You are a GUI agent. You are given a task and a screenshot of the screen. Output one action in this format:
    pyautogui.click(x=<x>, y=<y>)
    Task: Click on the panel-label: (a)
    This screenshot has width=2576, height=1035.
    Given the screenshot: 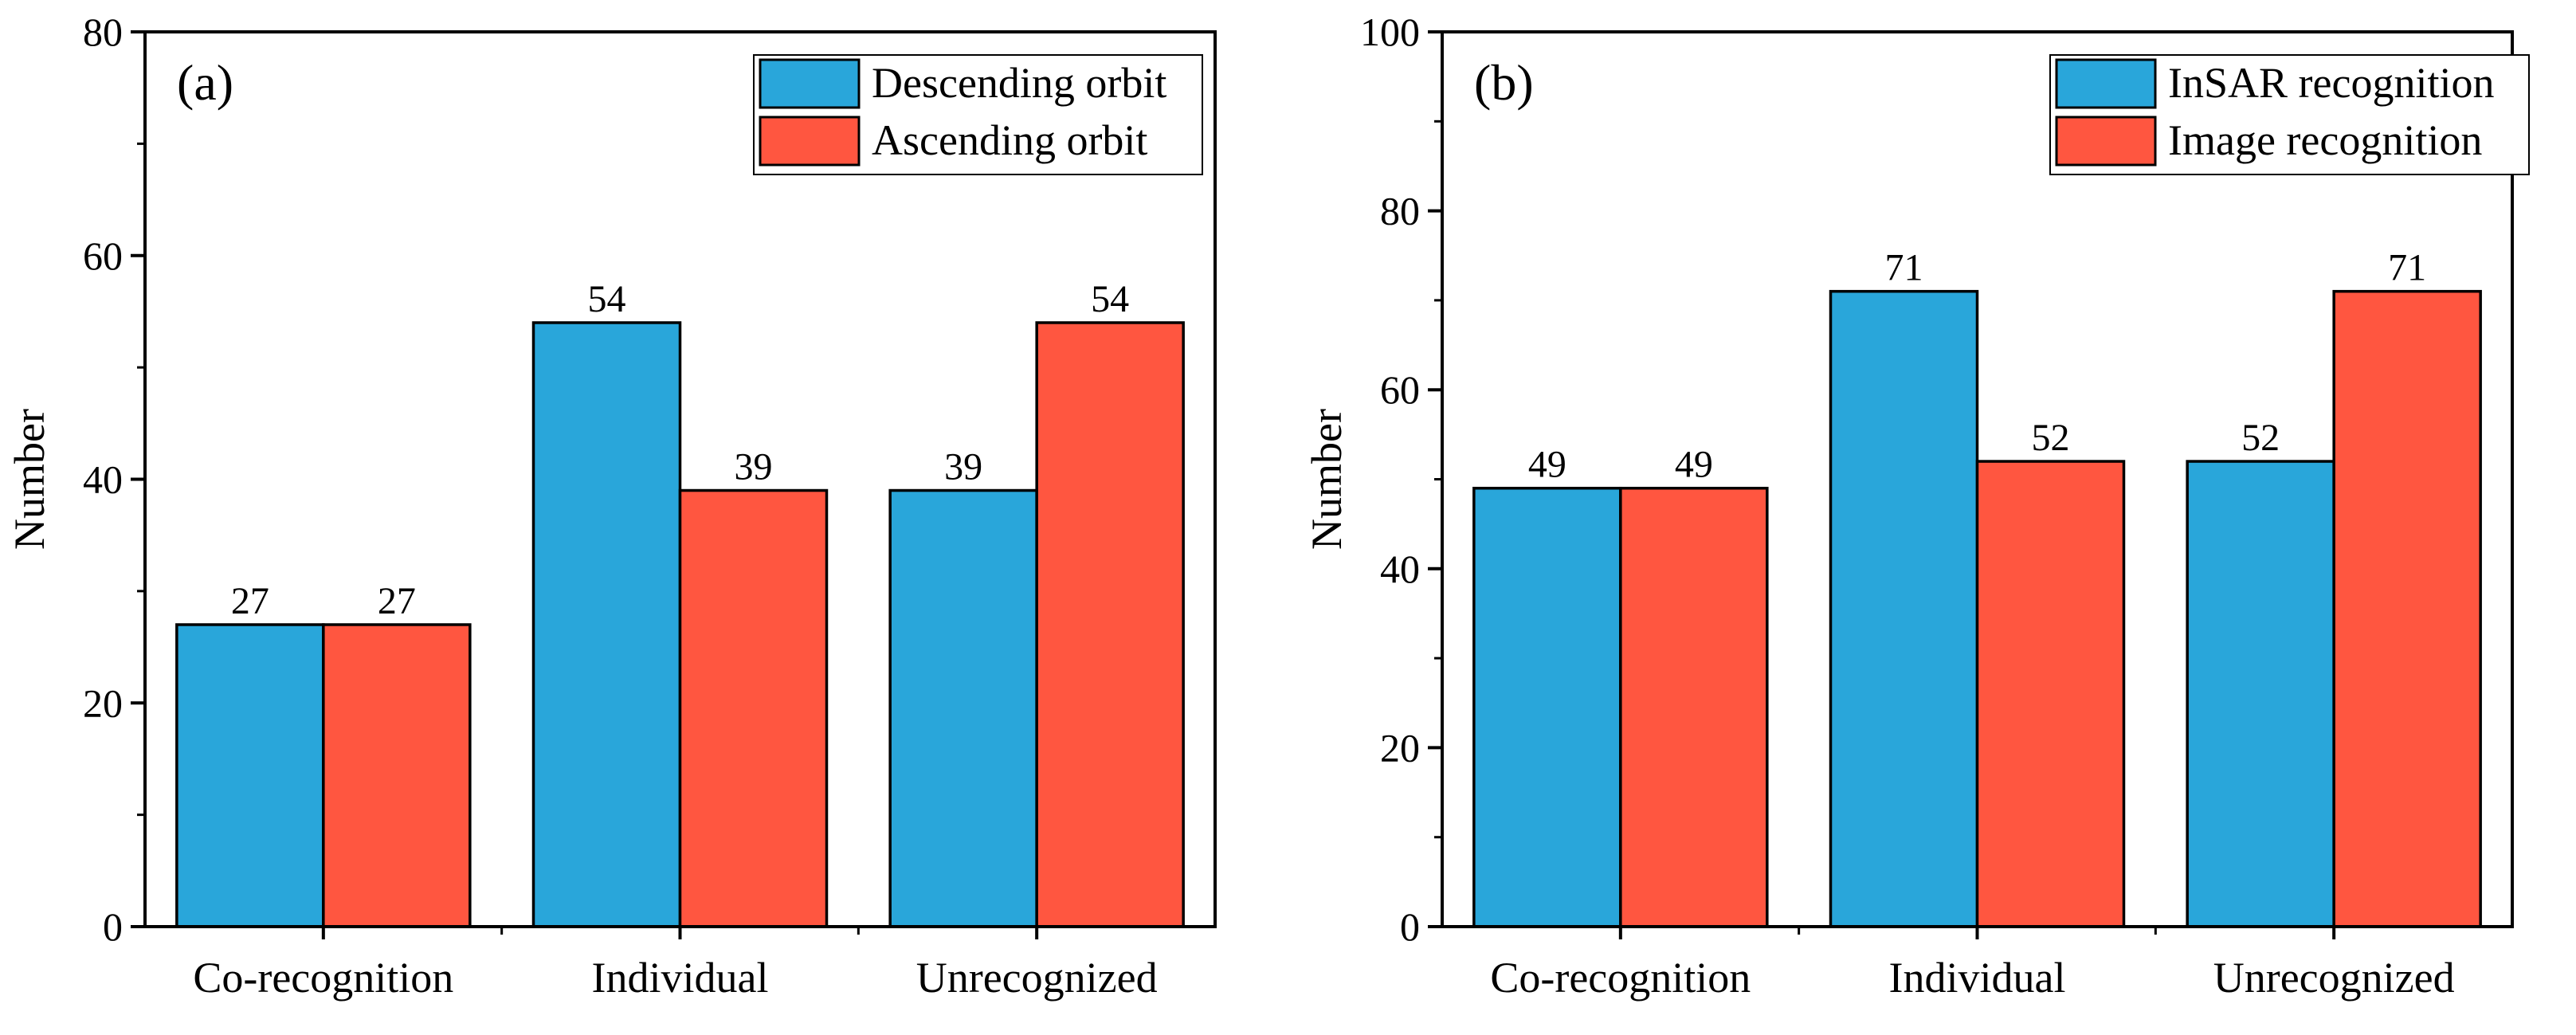 What is the action you would take?
    pyautogui.click(x=205, y=82)
    